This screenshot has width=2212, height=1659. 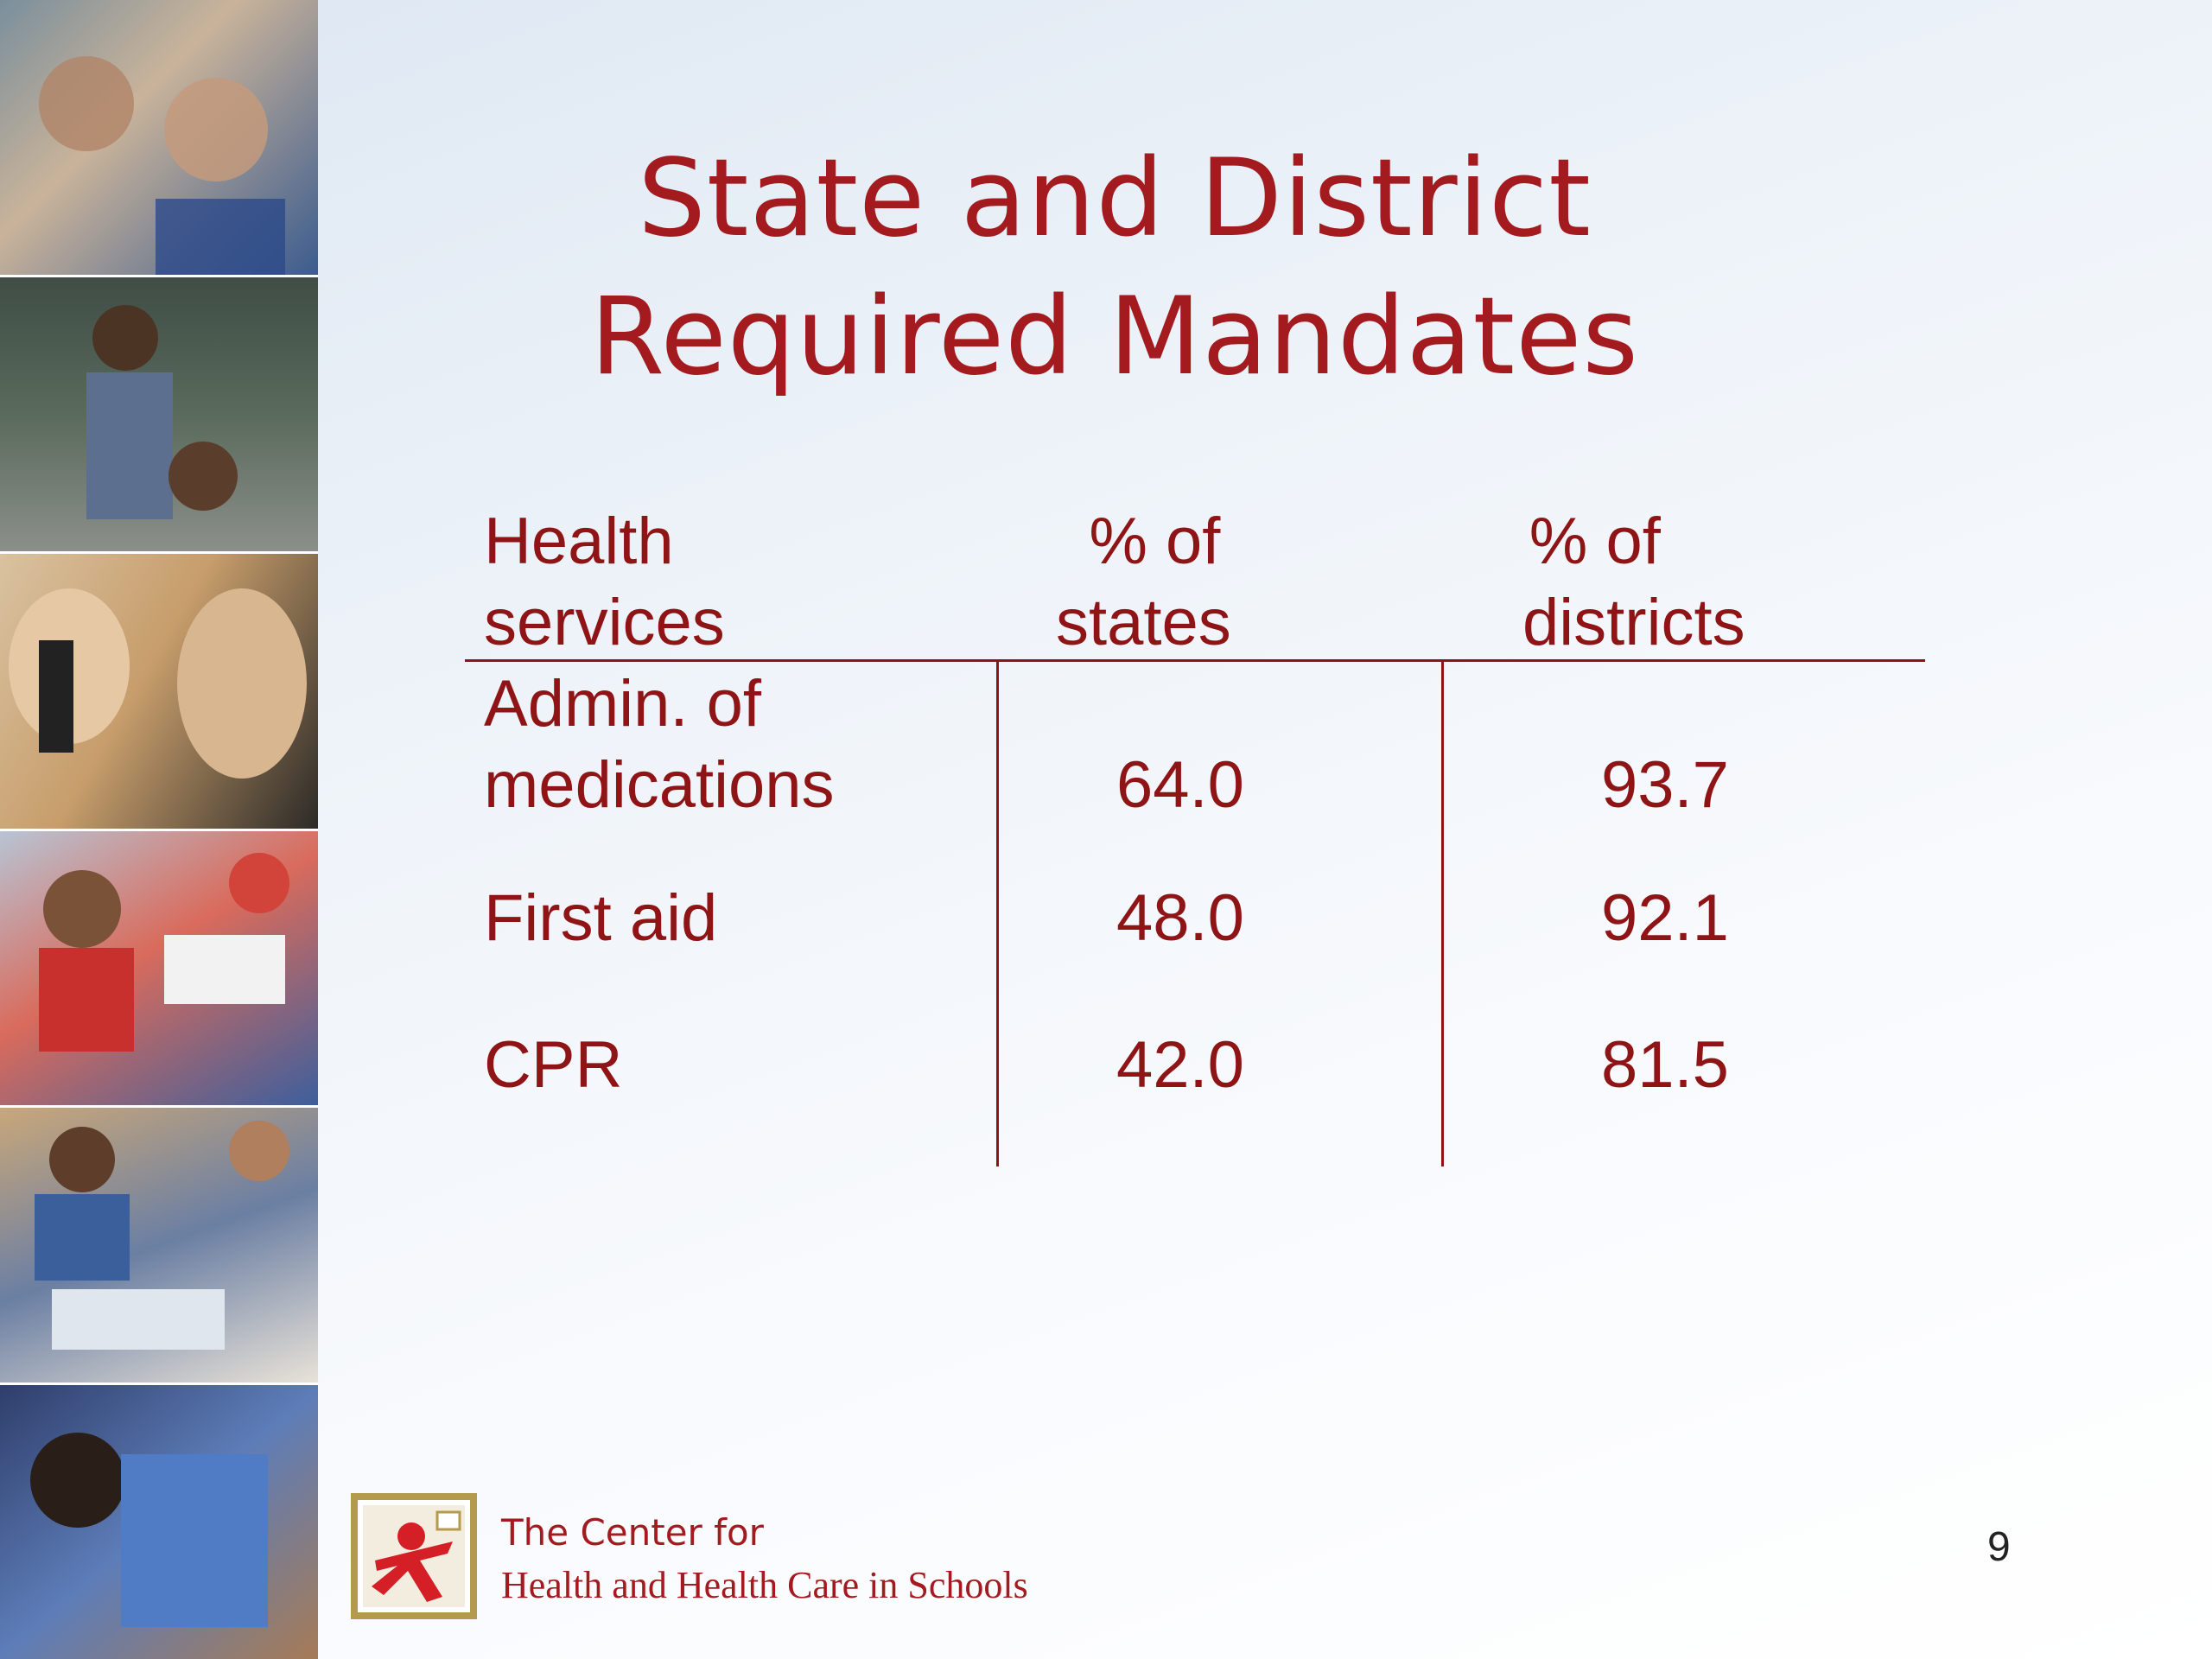 What do you see at coordinates (1665, 785) in the screenshot?
I see `row-admin-medications-districts: 93.7` at bounding box center [1665, 785].